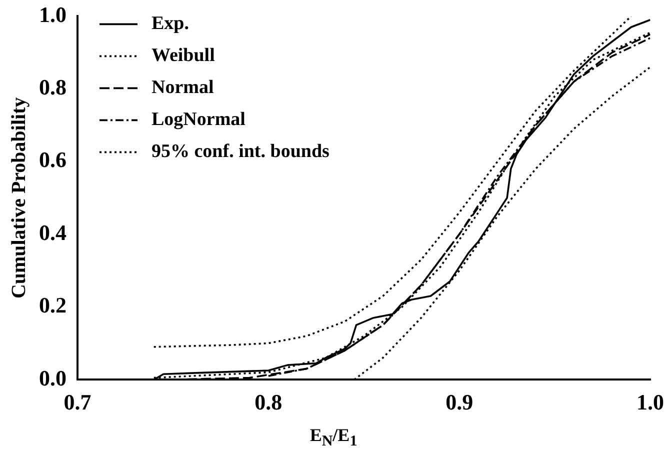 The image size is (667, 463). What do you see at coordinates (199, 119) in the screenshot?
I see `legend-label: LogNormal` at bounding box center [199, 119].